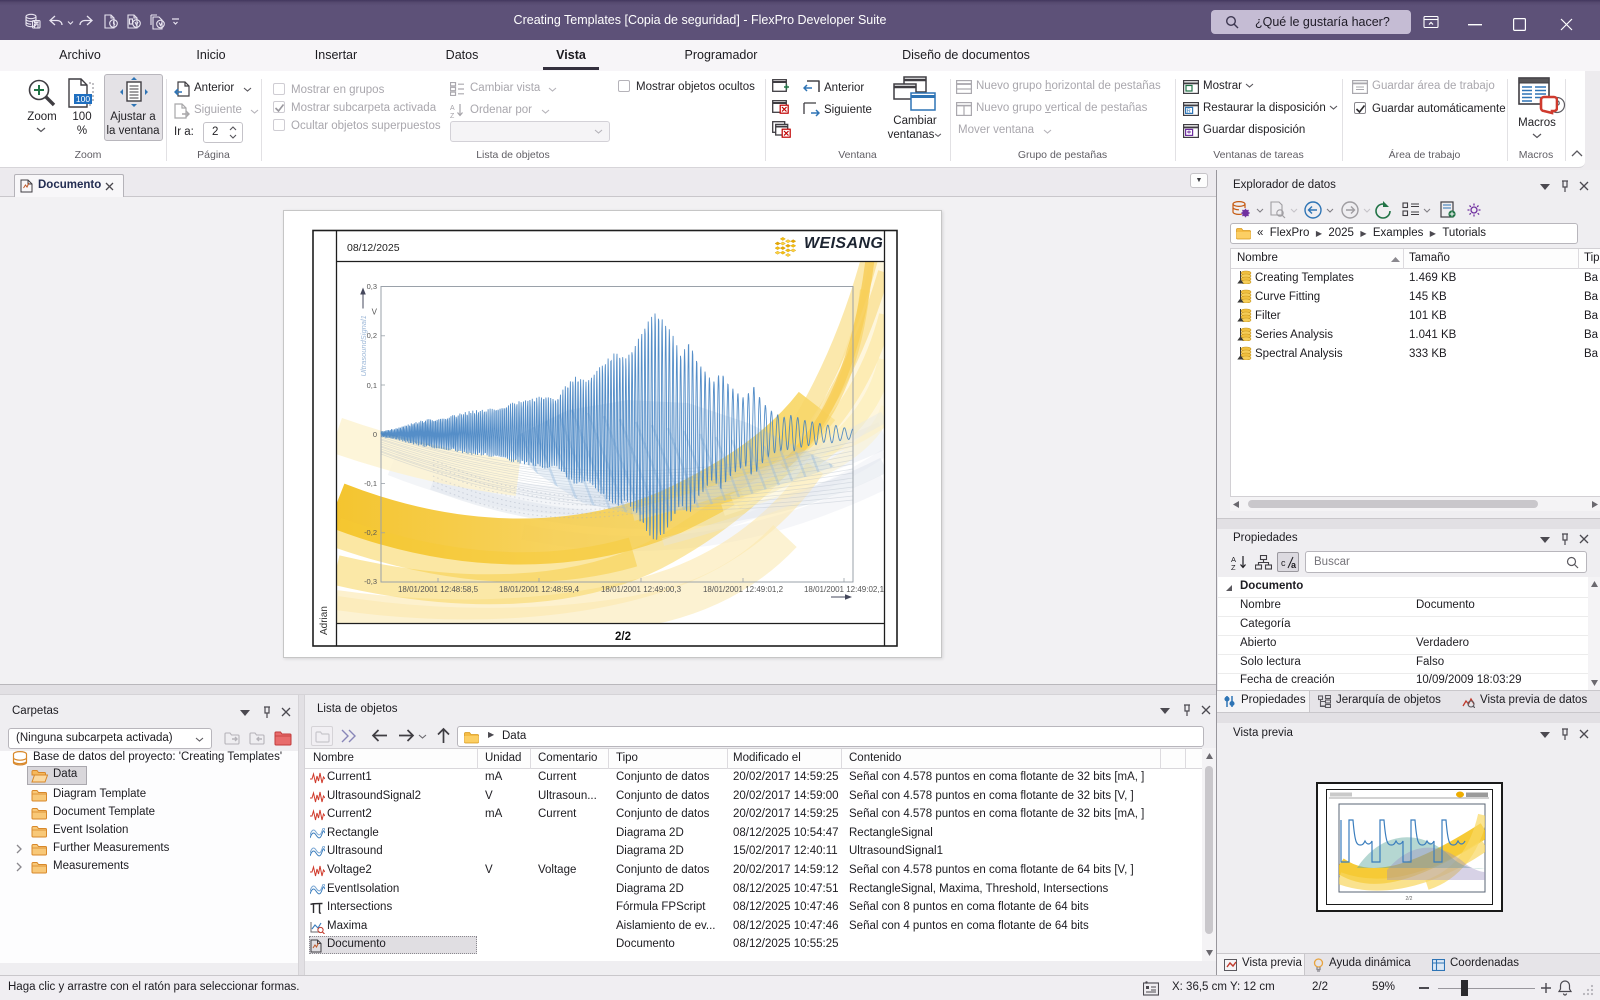 This screenshot has width=1600, height=1000. I want to click on svg-text: WEISANG, so click(843, 243).